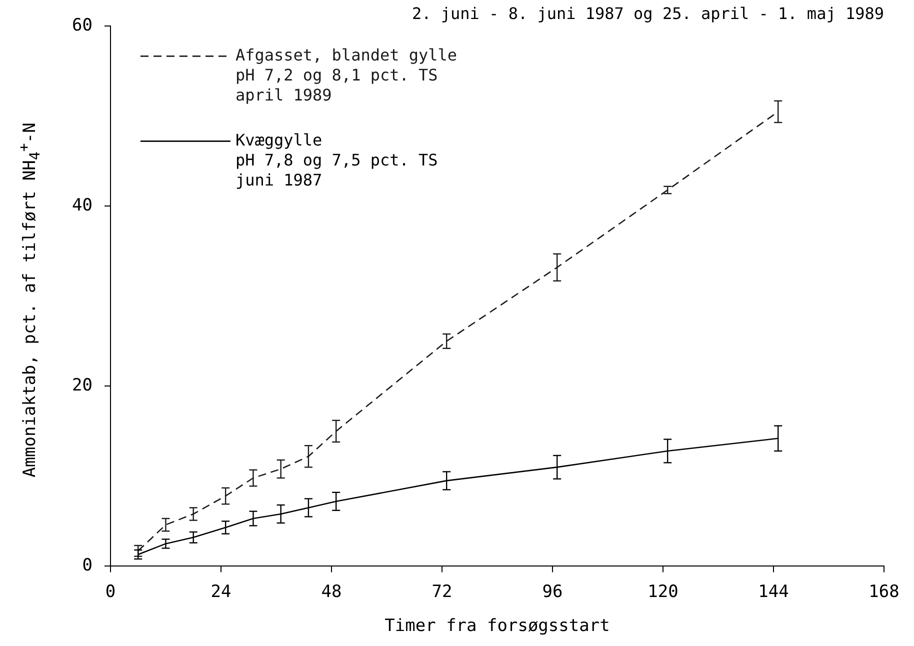 The width and height of the screenshot is (914, 646). I want to click on x-axis-title: Timer fra forsøgsstart, so click(497, 626).